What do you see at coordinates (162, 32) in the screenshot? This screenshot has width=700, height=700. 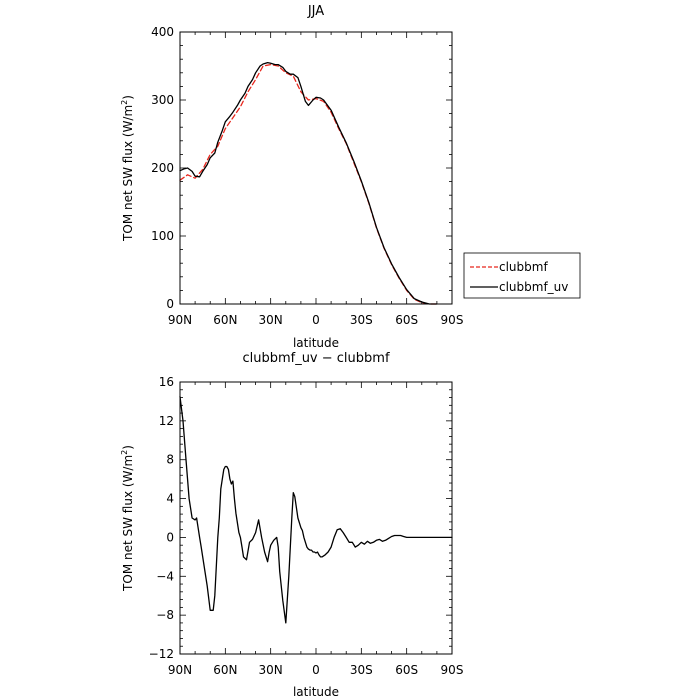 I see `top-y-tick-label: 400` at bounding box center [162, 32].